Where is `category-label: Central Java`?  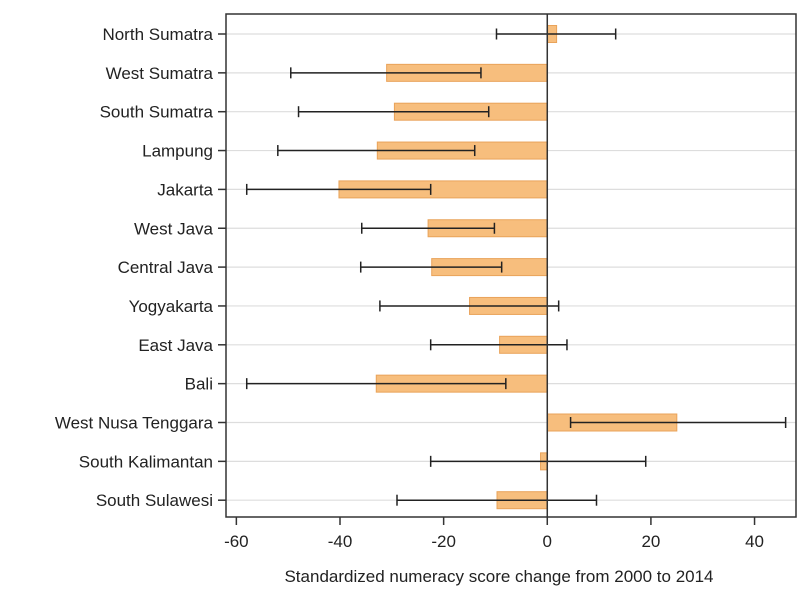 category-label: Central Java is located at coordinates (166, 267).